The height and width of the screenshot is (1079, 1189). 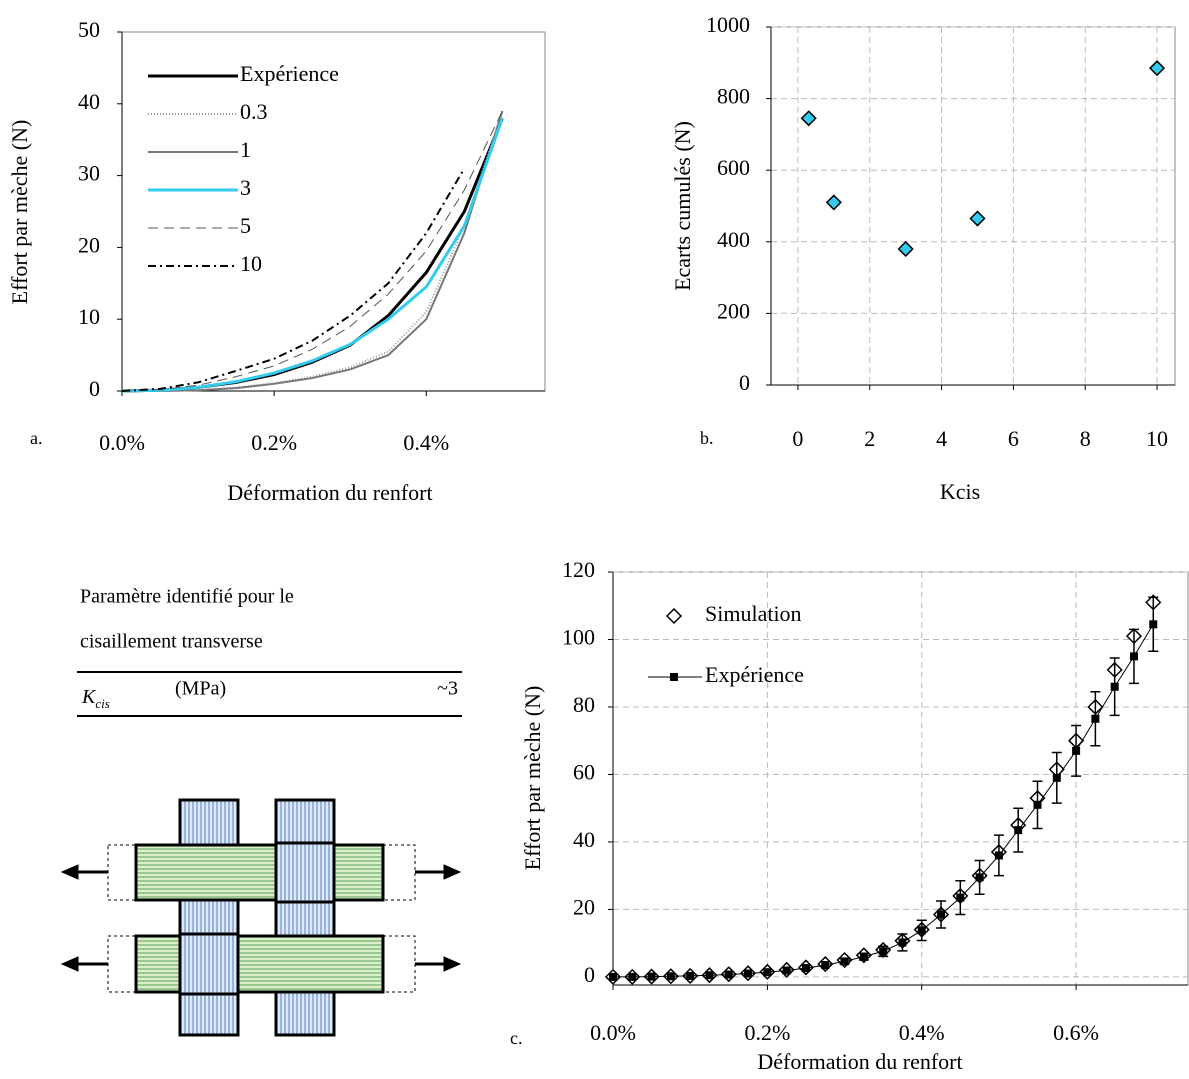 I want to click on legend-label: 10, so click(x=251, y=263).